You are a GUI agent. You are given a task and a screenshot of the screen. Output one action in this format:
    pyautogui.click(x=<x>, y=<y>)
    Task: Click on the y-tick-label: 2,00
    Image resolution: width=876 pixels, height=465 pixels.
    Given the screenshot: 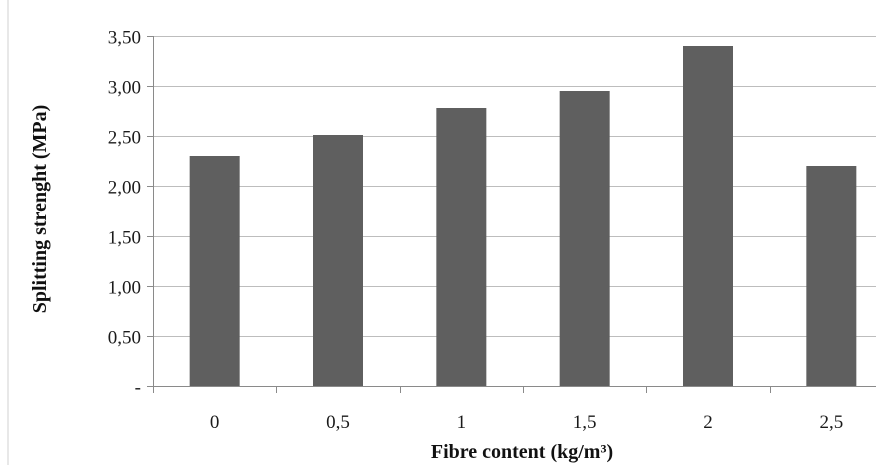 What is the action you would take?
    pyautogui.click(x=124, y=188)
    